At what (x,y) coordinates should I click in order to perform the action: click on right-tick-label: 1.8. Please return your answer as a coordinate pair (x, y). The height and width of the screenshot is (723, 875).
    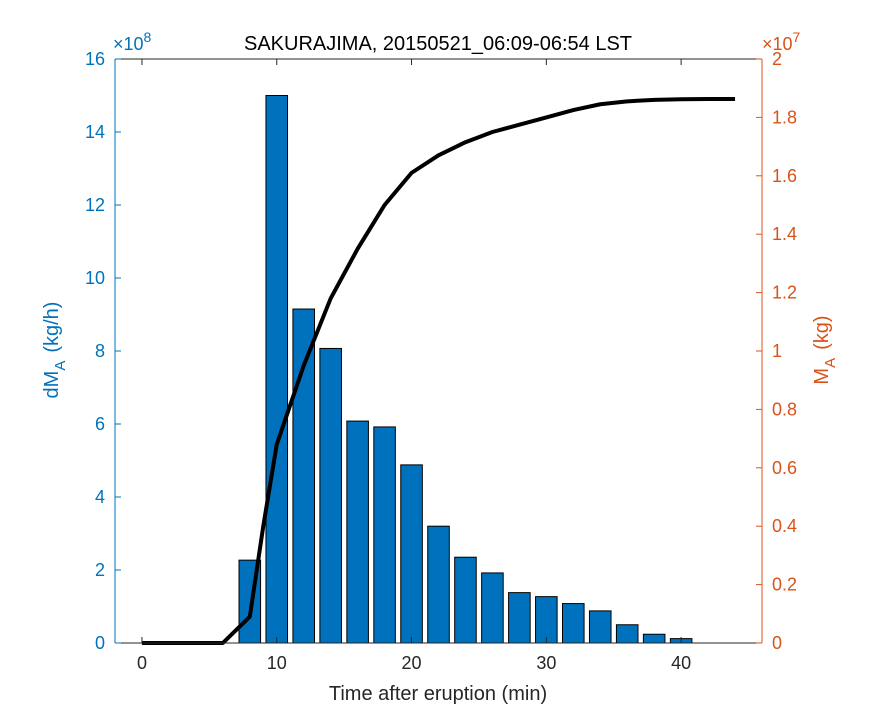
    Looking at the image, I should click on (784, 117).